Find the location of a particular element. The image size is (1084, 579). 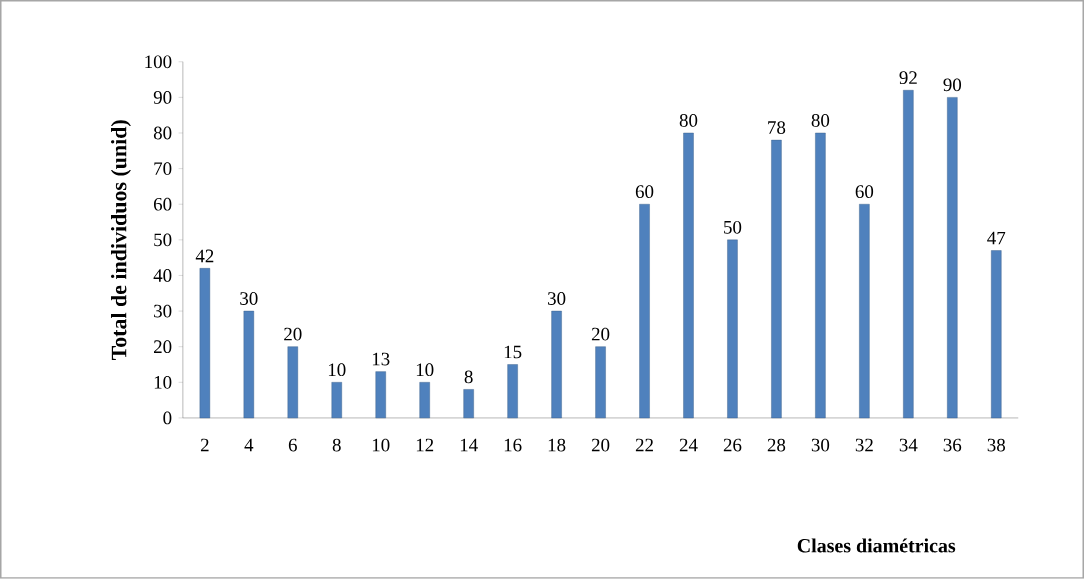

x-tick-label: 34 is located at coordinates (908, 445).